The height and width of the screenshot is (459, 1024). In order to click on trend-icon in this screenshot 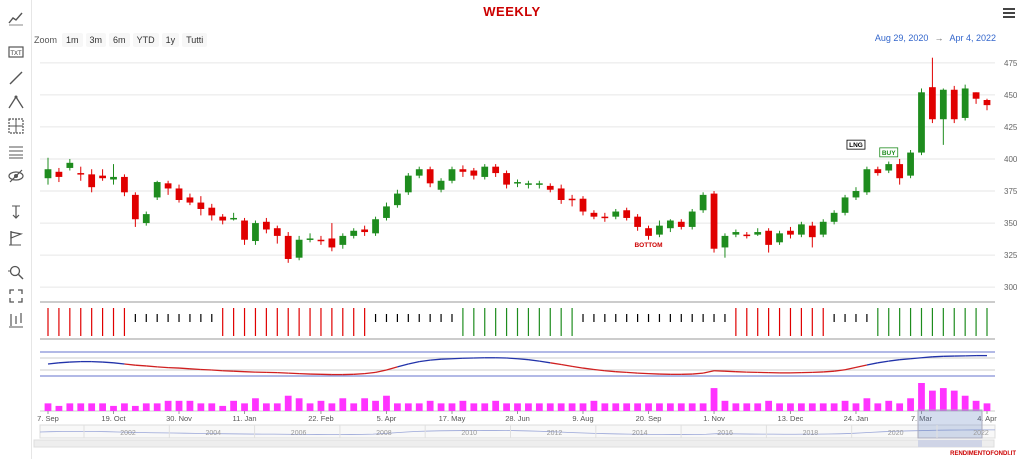, I will do `click(16, 18)`.